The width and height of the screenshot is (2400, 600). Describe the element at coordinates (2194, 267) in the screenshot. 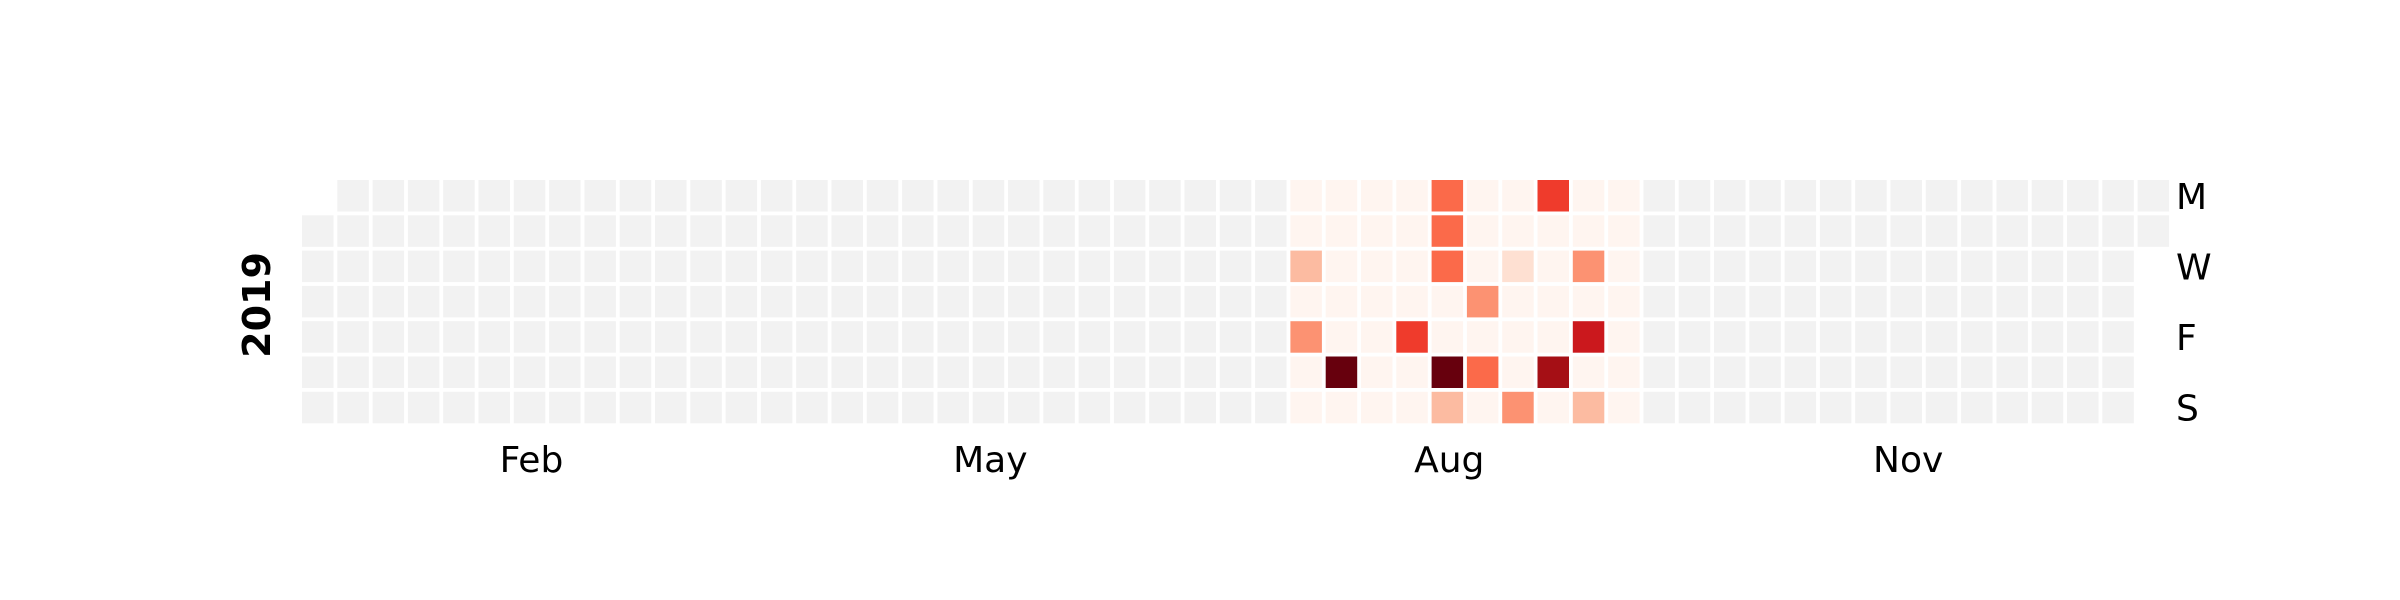

I see `day-label: W` at that location.